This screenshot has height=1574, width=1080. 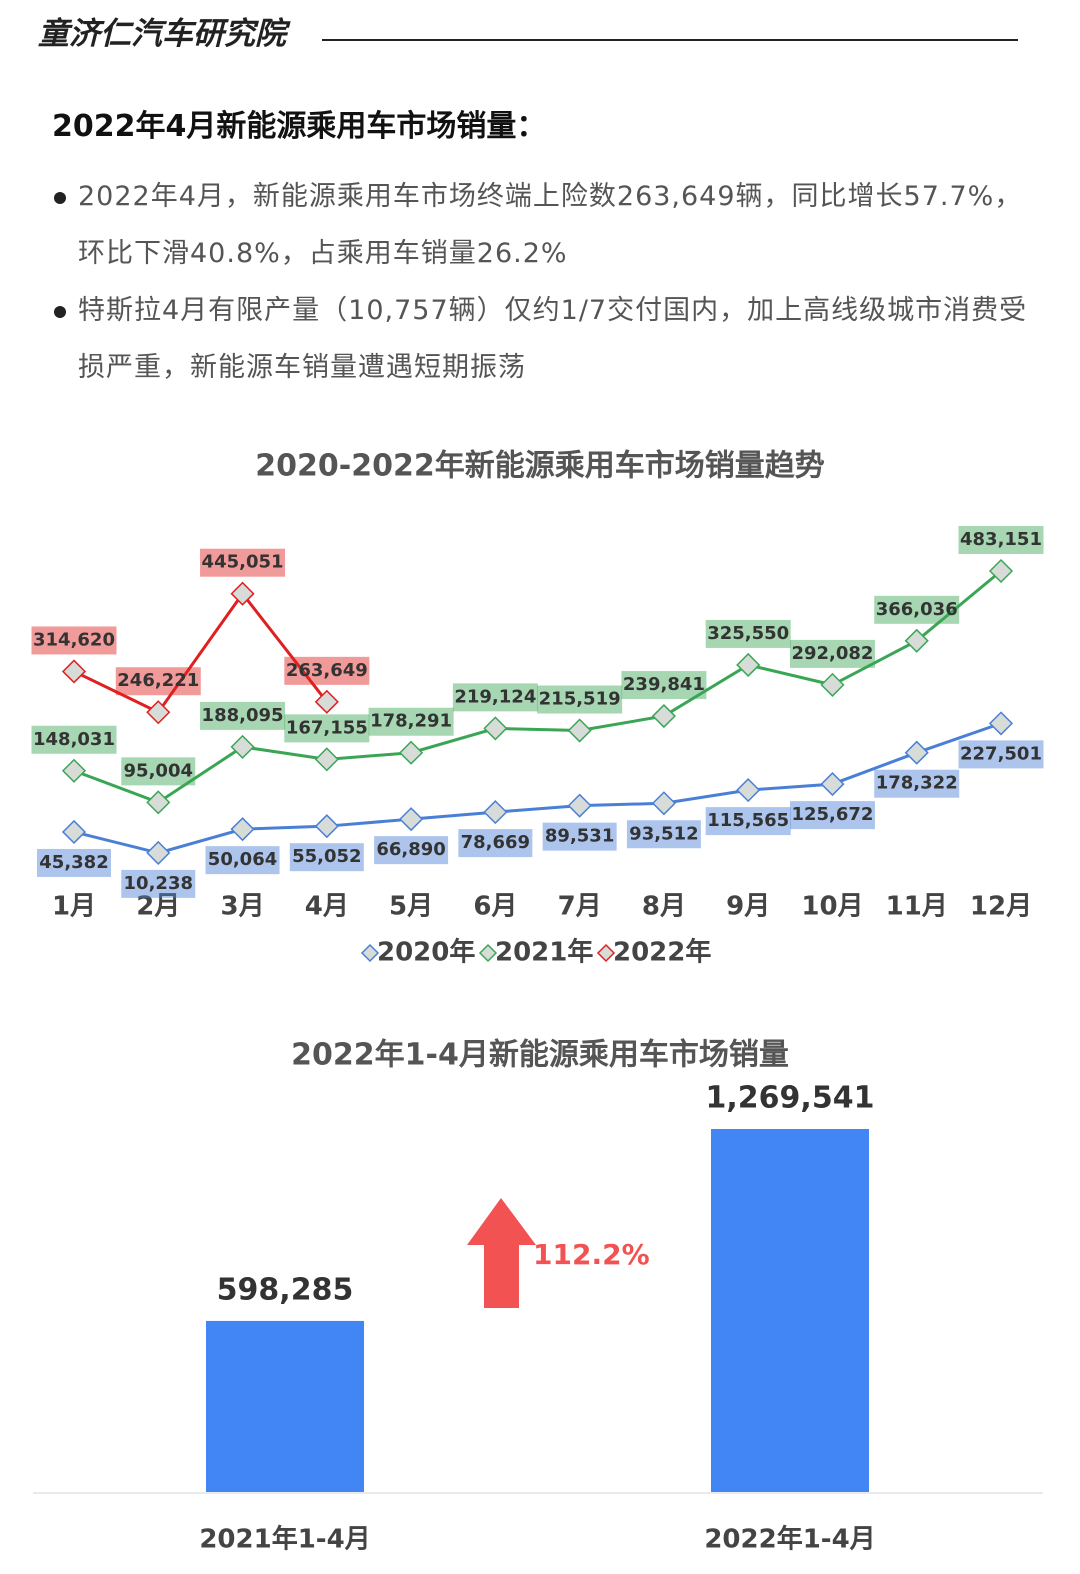 I want to click on x-tick-label: 8月, so click(x=664, y=907).